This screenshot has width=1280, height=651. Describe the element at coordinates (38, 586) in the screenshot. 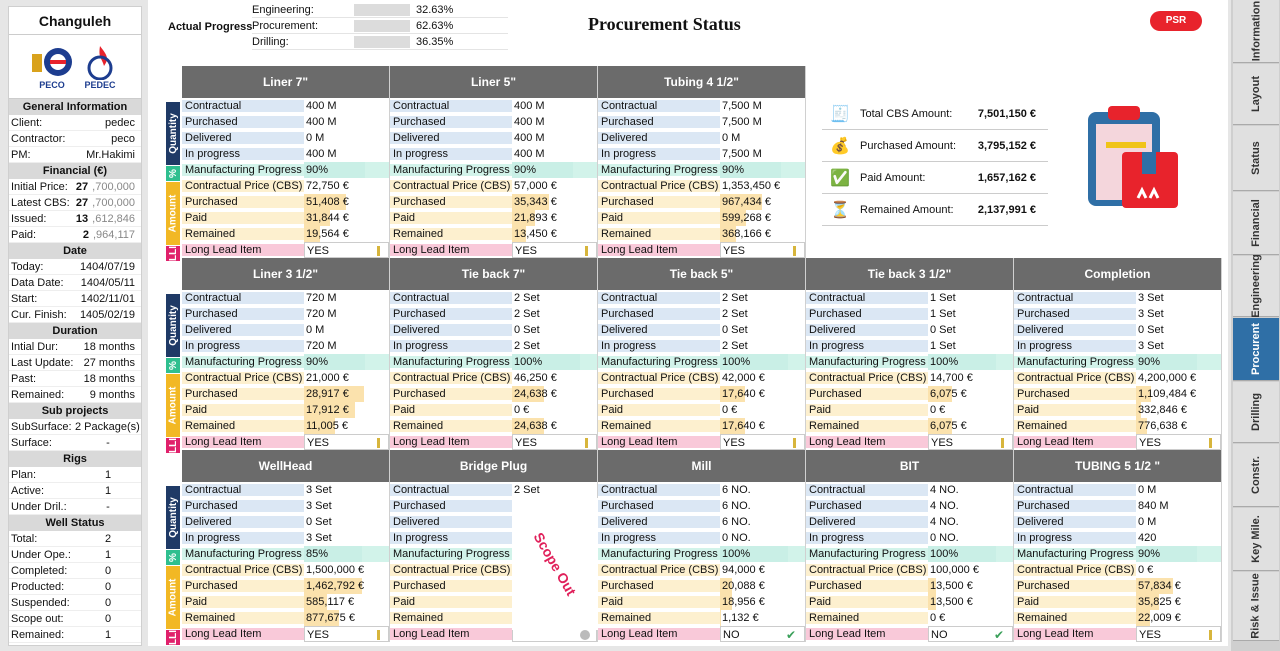

I see `sidebar-row-label: Producted:` at that location.